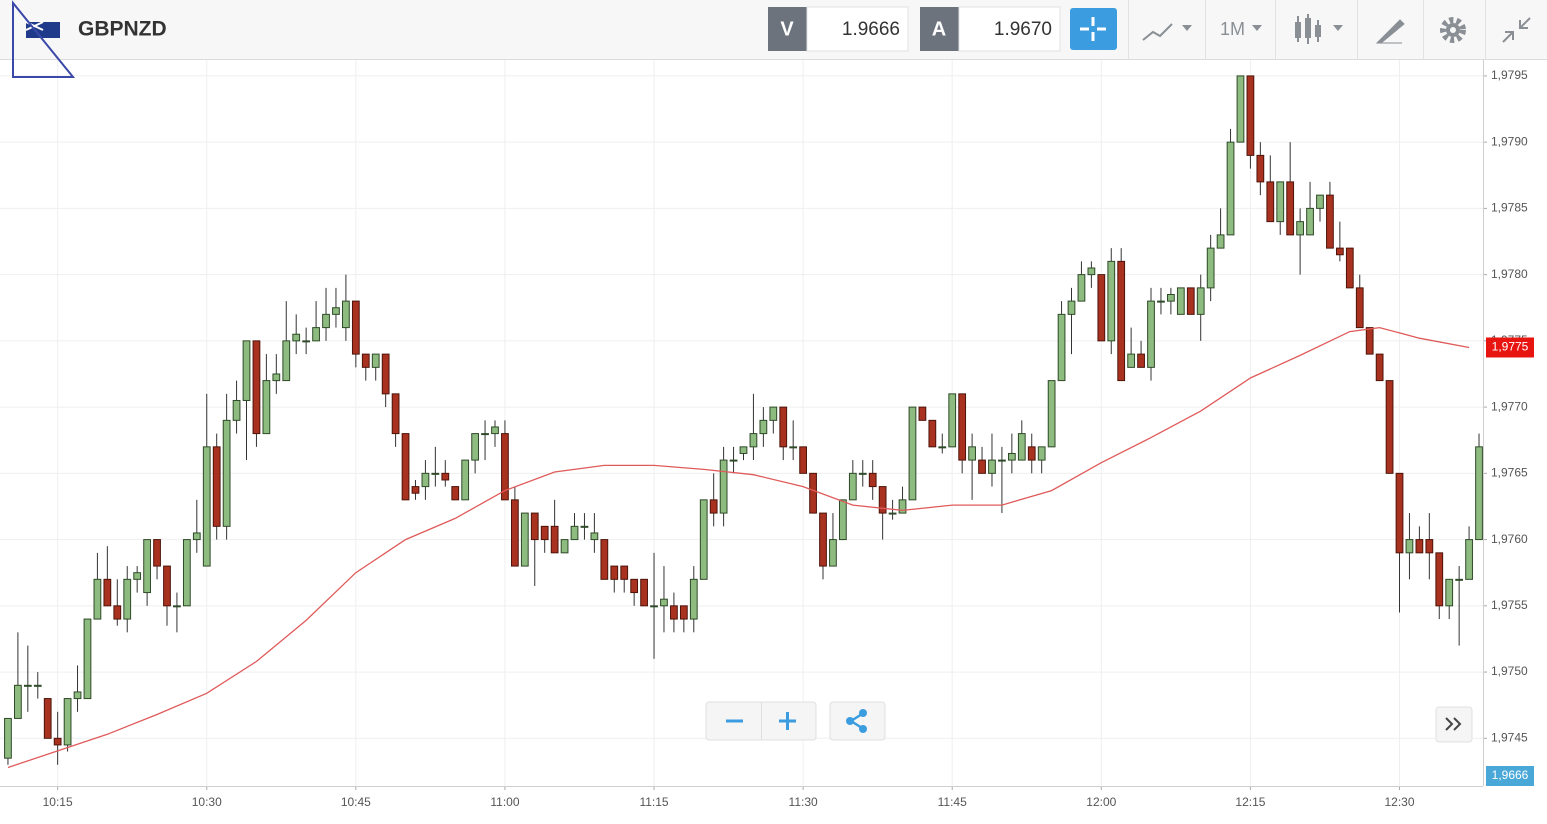  What do you see at coordinates (1101, 802) in the screenshot?
I see `x-tick-label: 12:00` at bounding box center [1101, 802].